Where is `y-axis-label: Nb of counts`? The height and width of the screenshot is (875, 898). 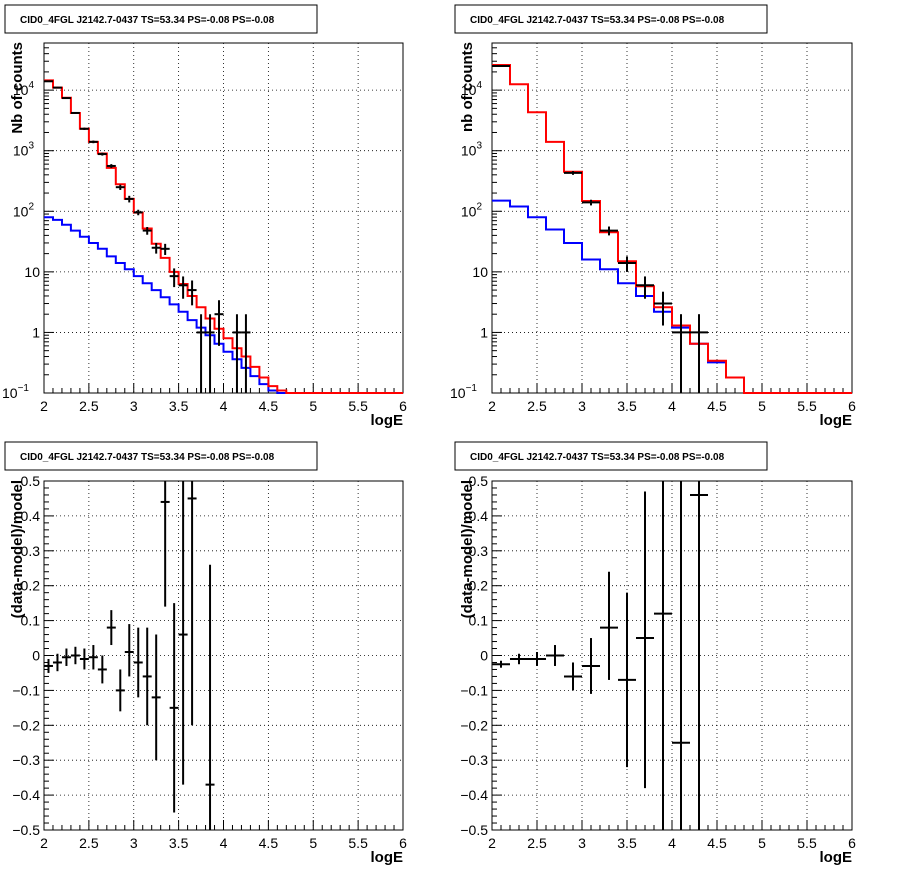
y-axis-label: Nb of counts is located at coordinates (17, 88).